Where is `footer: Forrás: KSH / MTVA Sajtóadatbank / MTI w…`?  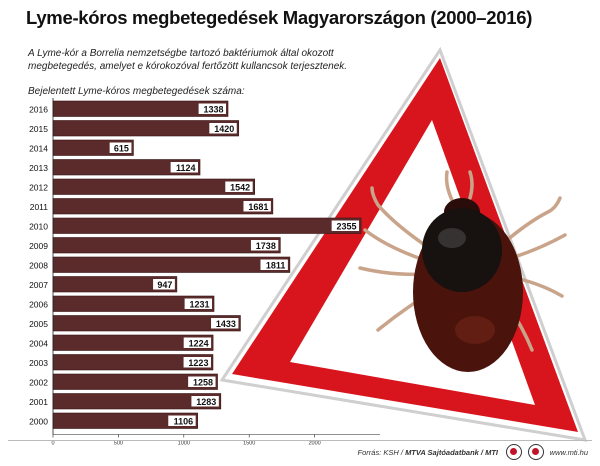 footer: Forrás: KSH / MTVA Sajtóadatbank / MTI w… is located at coordinates (300, 452).